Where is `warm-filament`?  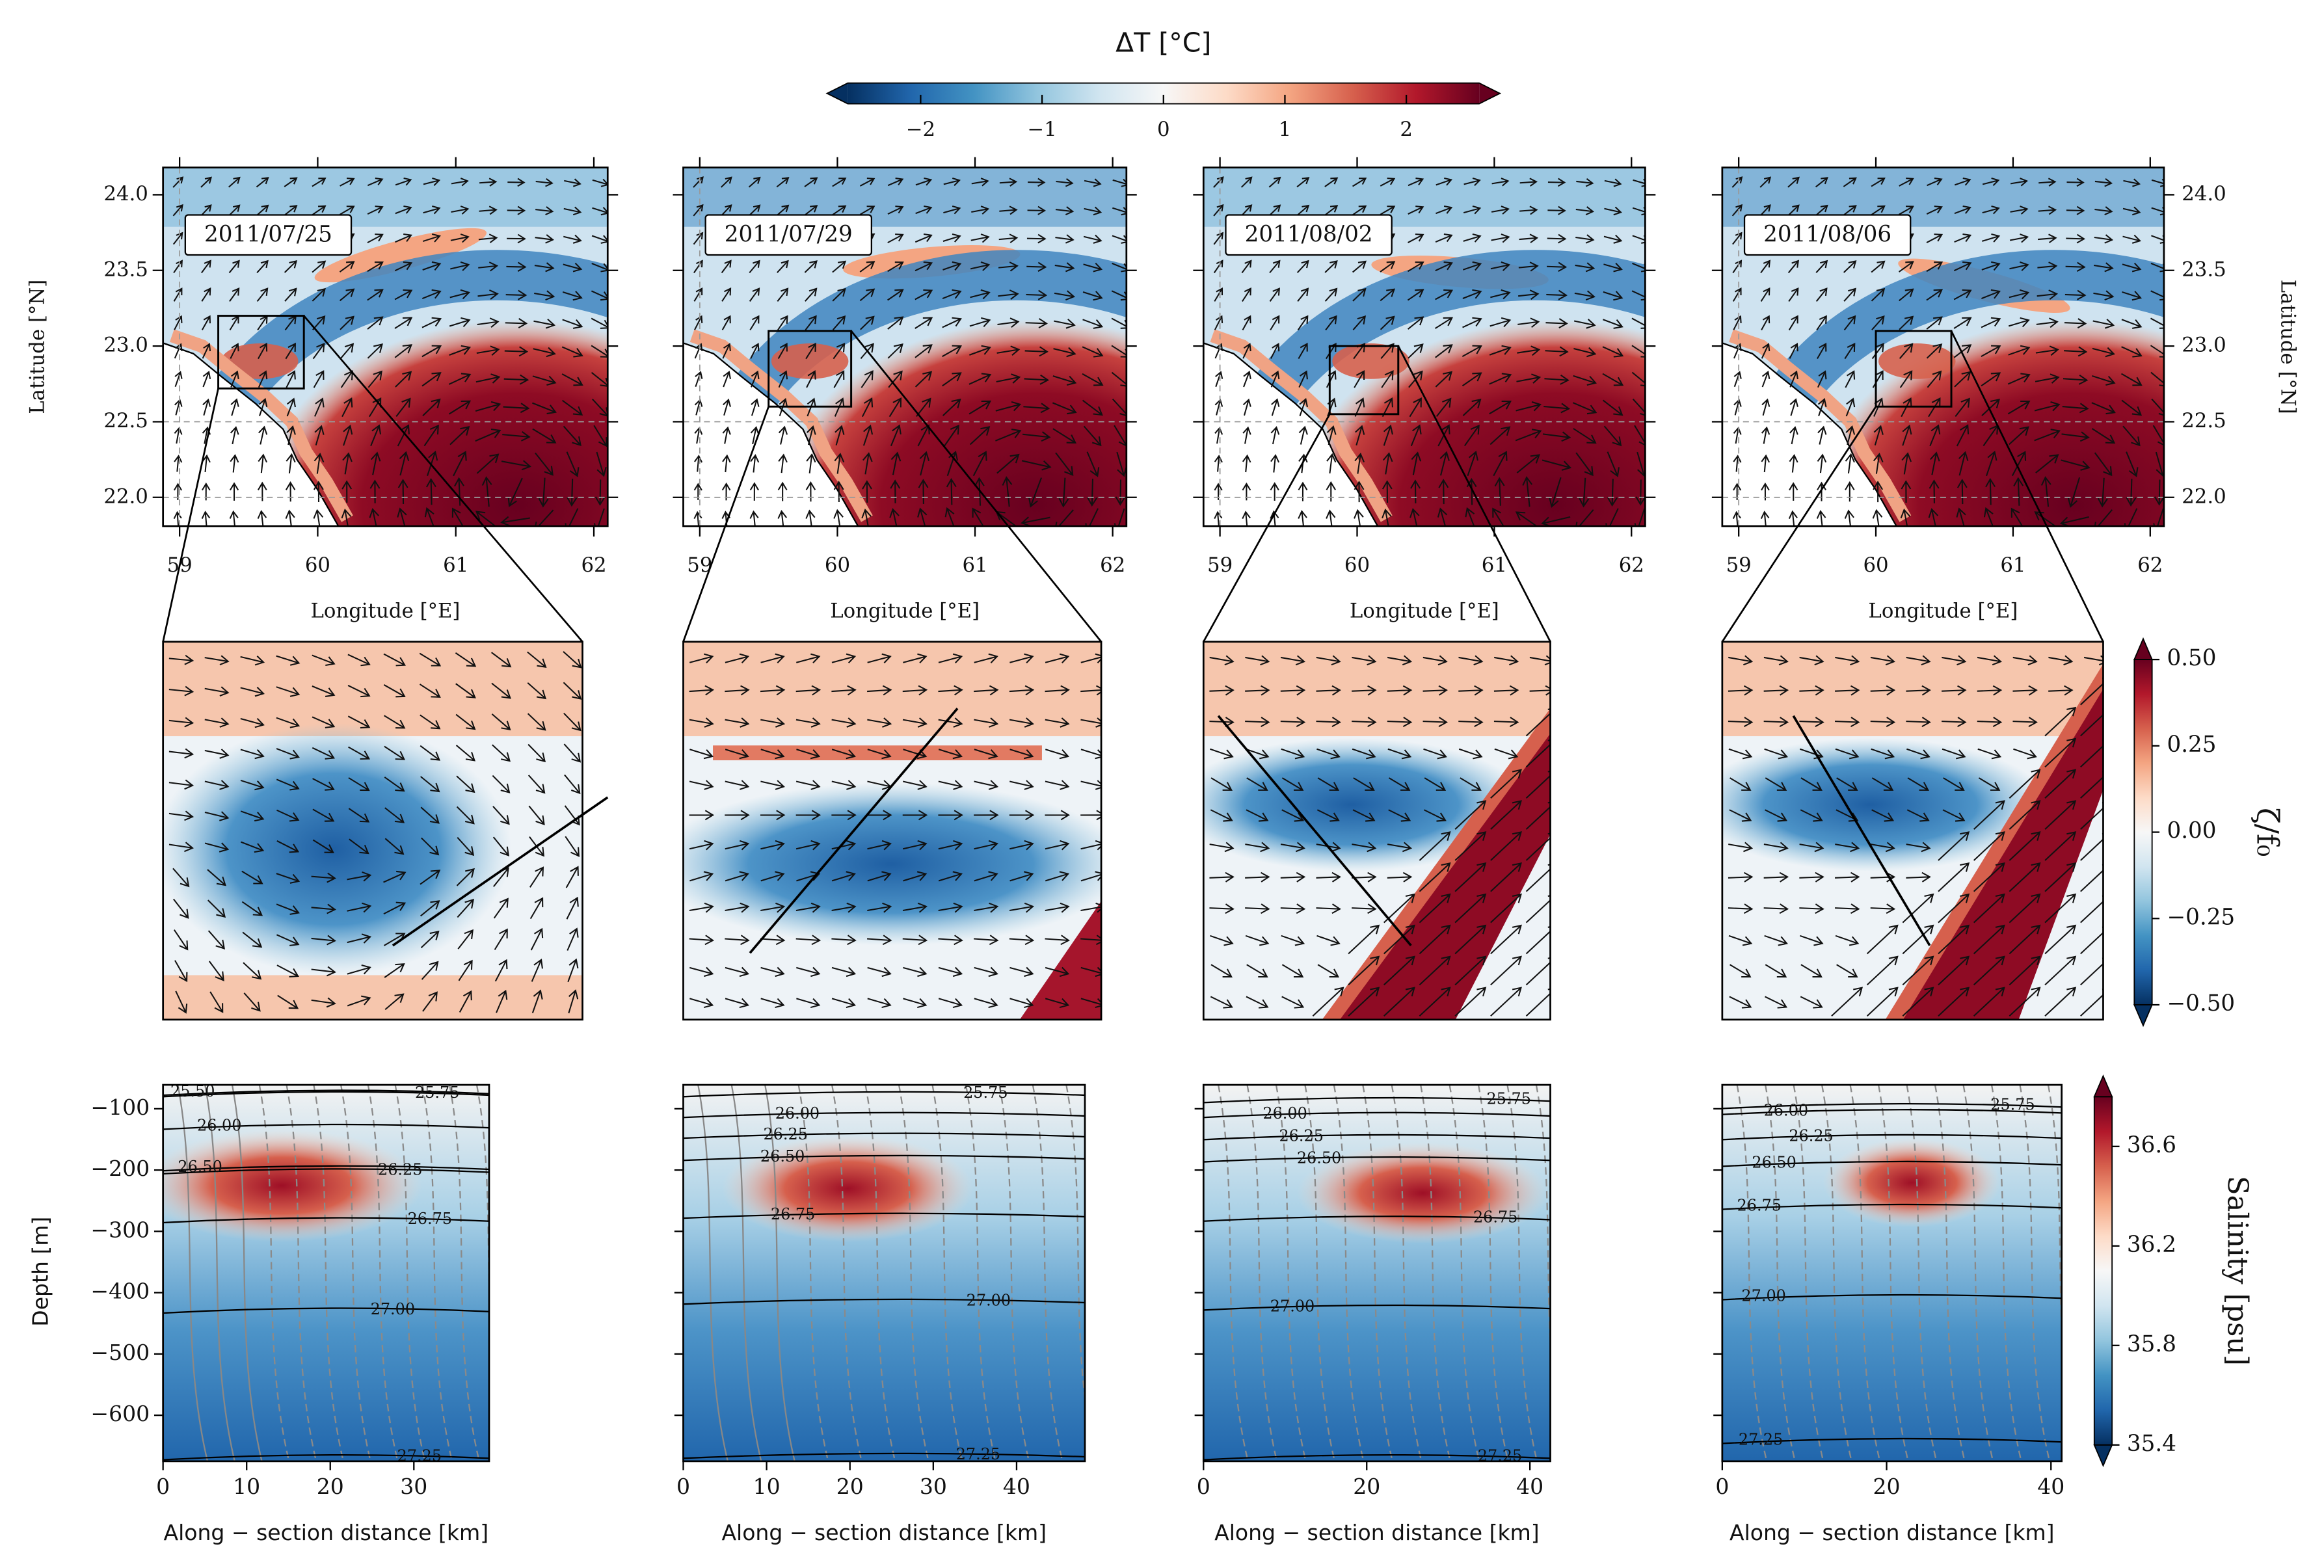
warm-filament is located at coordinates (1370, 361).